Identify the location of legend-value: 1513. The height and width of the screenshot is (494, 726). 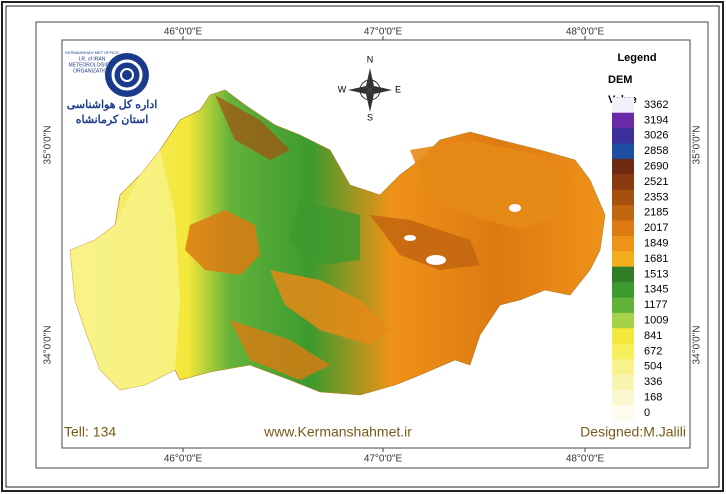
(656, 274).